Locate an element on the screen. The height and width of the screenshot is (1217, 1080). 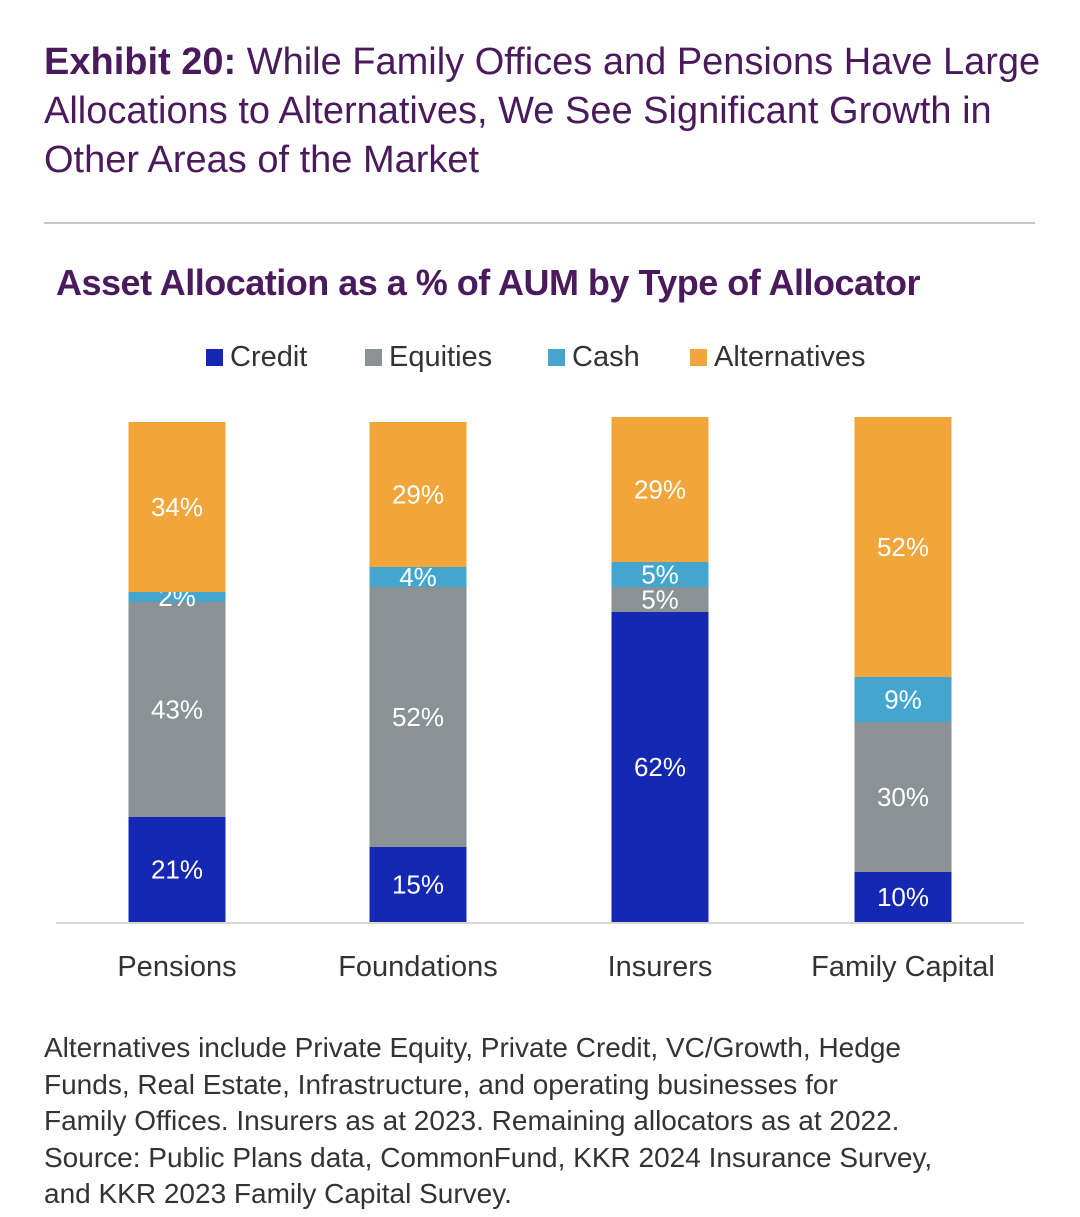
legend-label-alternatives: Alternatives is located at coordinates (790, 356).